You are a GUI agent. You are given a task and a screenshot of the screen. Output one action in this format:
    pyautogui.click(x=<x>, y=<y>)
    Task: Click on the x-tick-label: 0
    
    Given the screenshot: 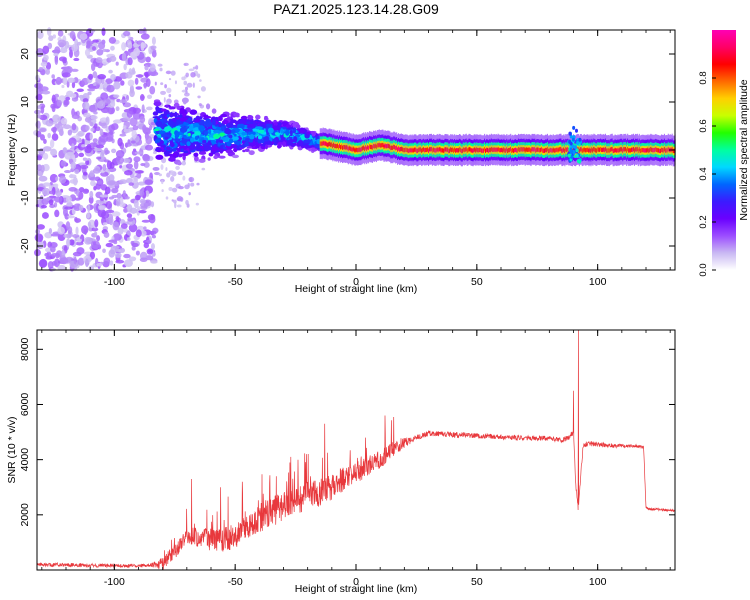 What is the action you would take?
    pyautogui.click(x=356, y=282)
    